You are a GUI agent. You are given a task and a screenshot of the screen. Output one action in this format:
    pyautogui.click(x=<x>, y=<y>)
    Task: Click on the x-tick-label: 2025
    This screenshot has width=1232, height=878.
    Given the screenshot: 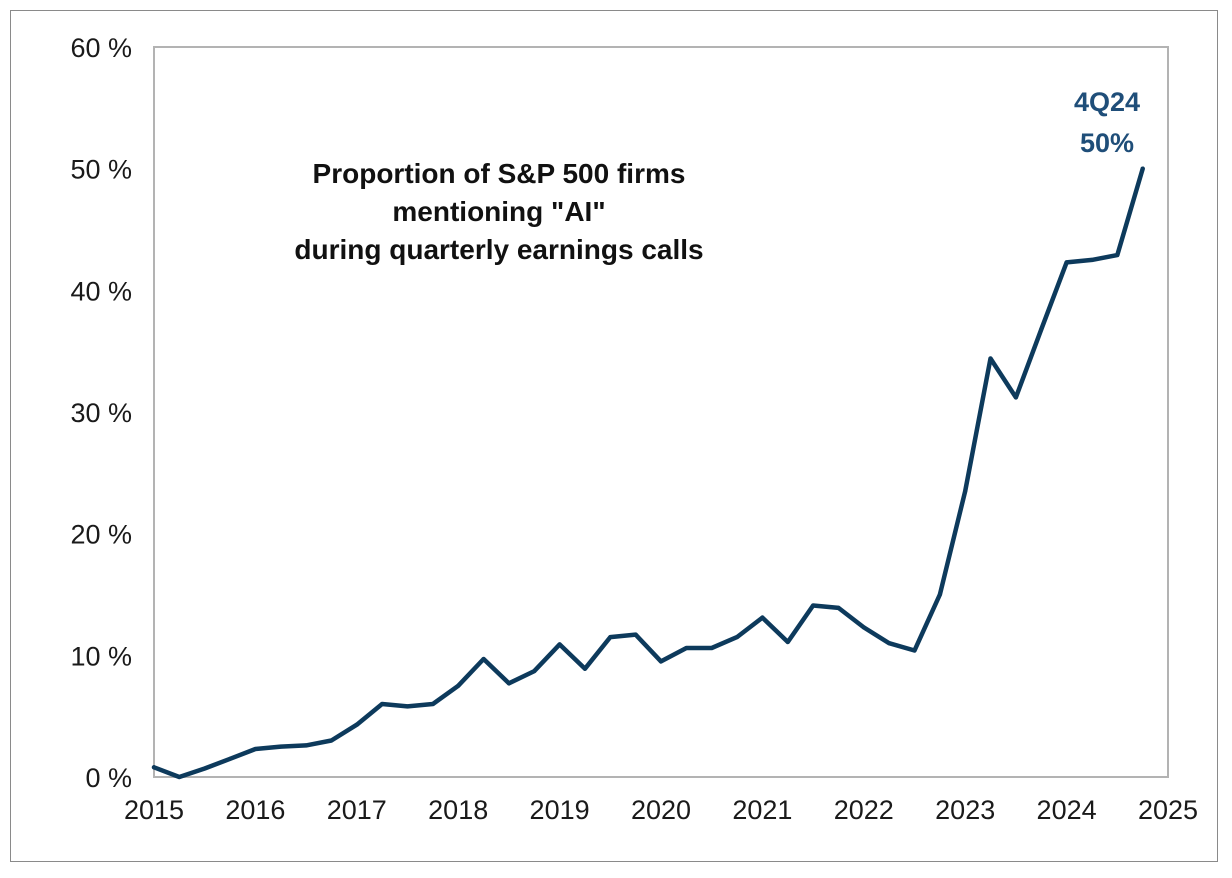 What is the action you would take?
    pyautogui.click(x=1168, y=810)
    